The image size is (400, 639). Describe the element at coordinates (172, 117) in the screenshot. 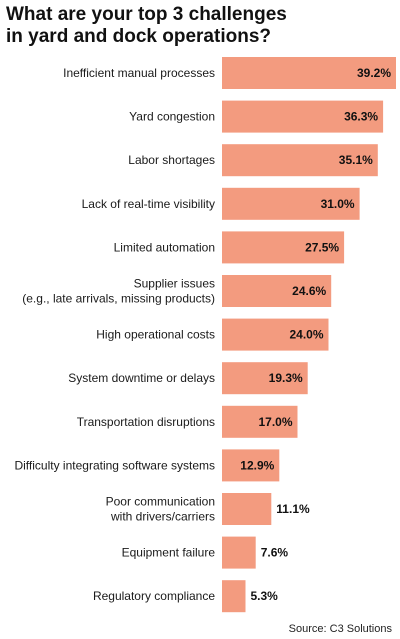

I see `category-label-1: Yard congestion` at that location.